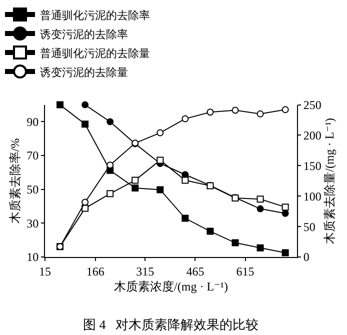 The height and width of the screenshot is (335, 347). Describe the element at coordinates (32, 121) in the screenshot. I see `y-tick-label: 90` at that location.